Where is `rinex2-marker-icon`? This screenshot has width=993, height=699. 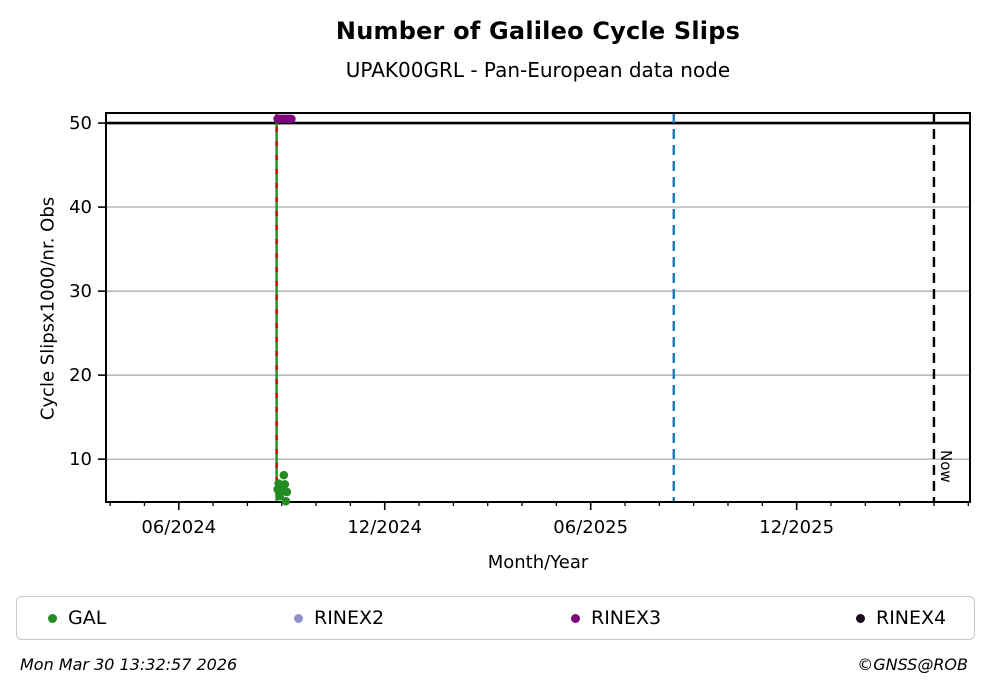 rinex2-marker-icon is located at coordinates (298, 618).